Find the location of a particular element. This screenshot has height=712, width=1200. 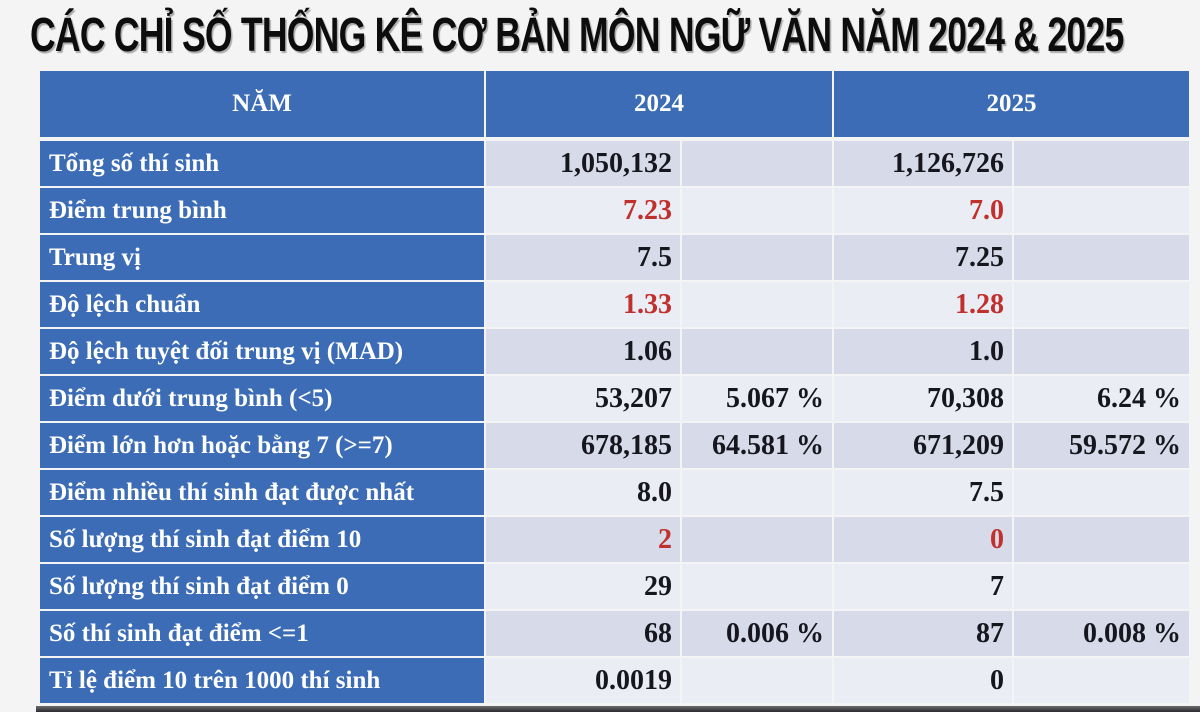

value-2024: 68 is located at coordinates (583, 633).